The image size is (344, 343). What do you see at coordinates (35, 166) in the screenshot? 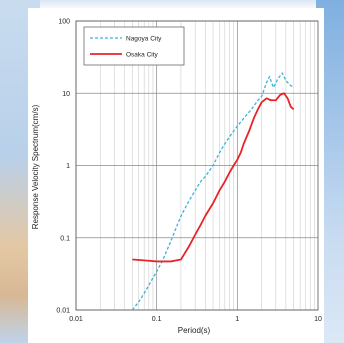
I see `y-axis-title: Response Velocity Spectrum(cm/s)` at bounding box center [35, 166].